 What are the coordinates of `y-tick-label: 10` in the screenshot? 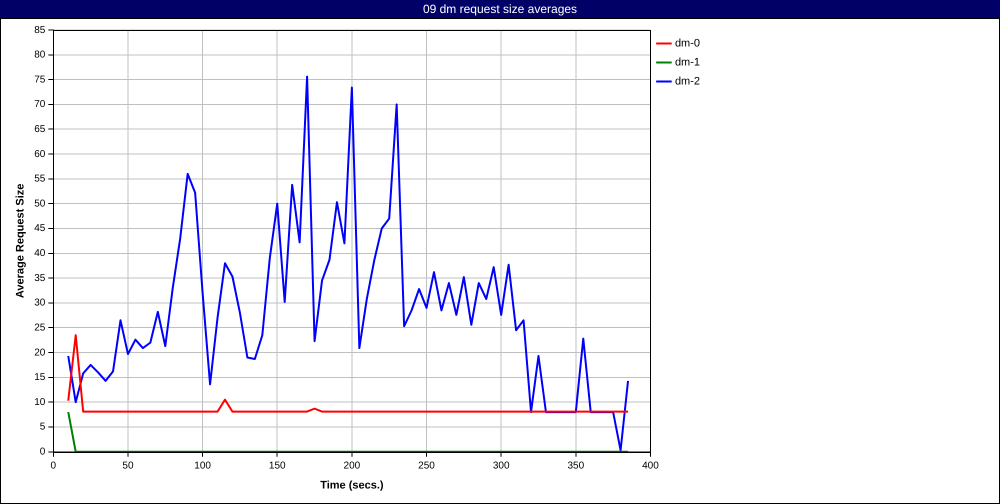 It's located at (40, 402).